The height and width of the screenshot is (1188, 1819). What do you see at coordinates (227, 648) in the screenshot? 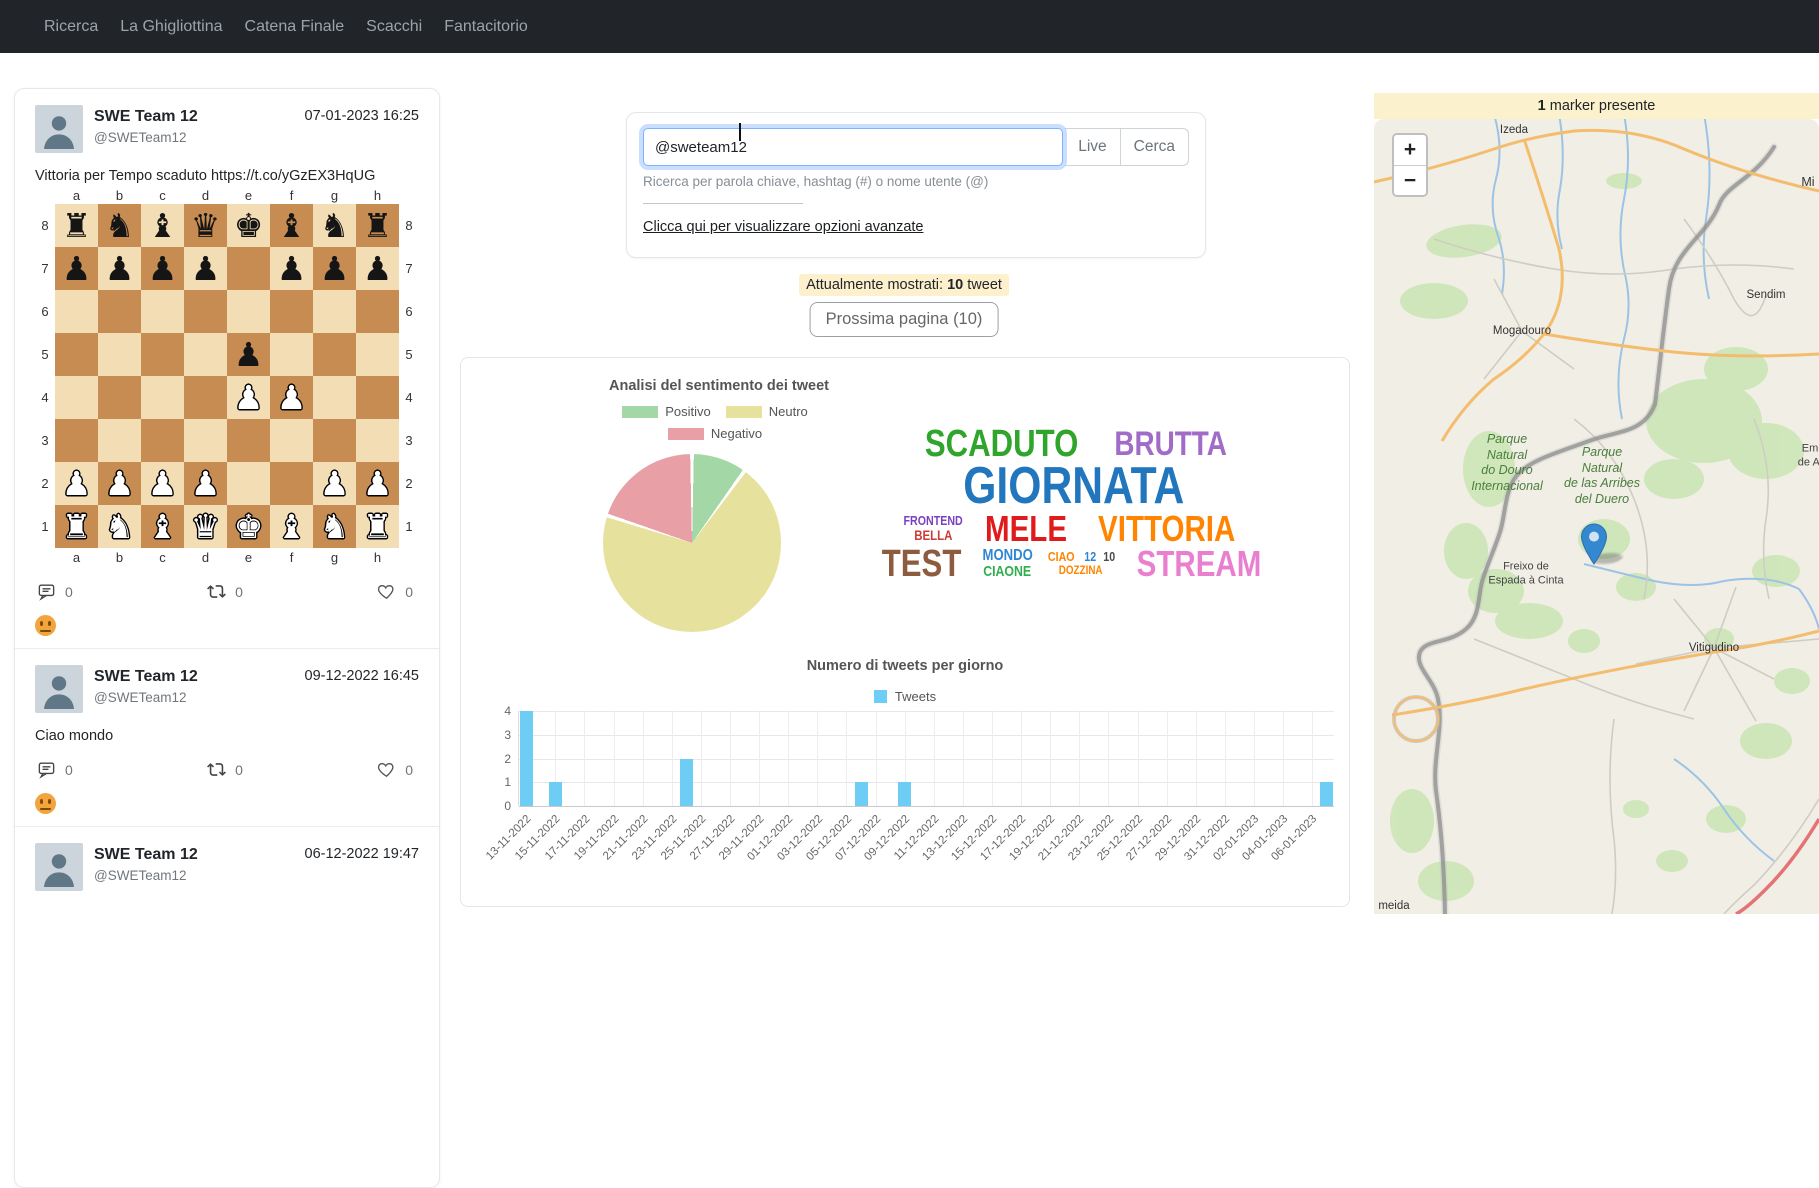
I see `tweet-divider` at bounding box center [227, 648].